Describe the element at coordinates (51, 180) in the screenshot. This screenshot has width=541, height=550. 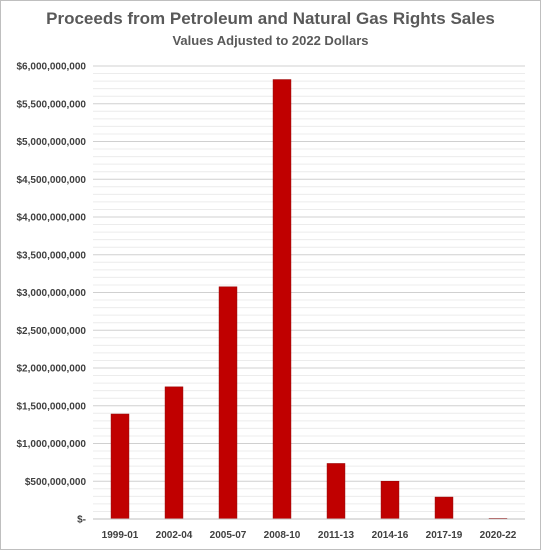
I see `y-tick-label: $4,500,000,000` at that location.